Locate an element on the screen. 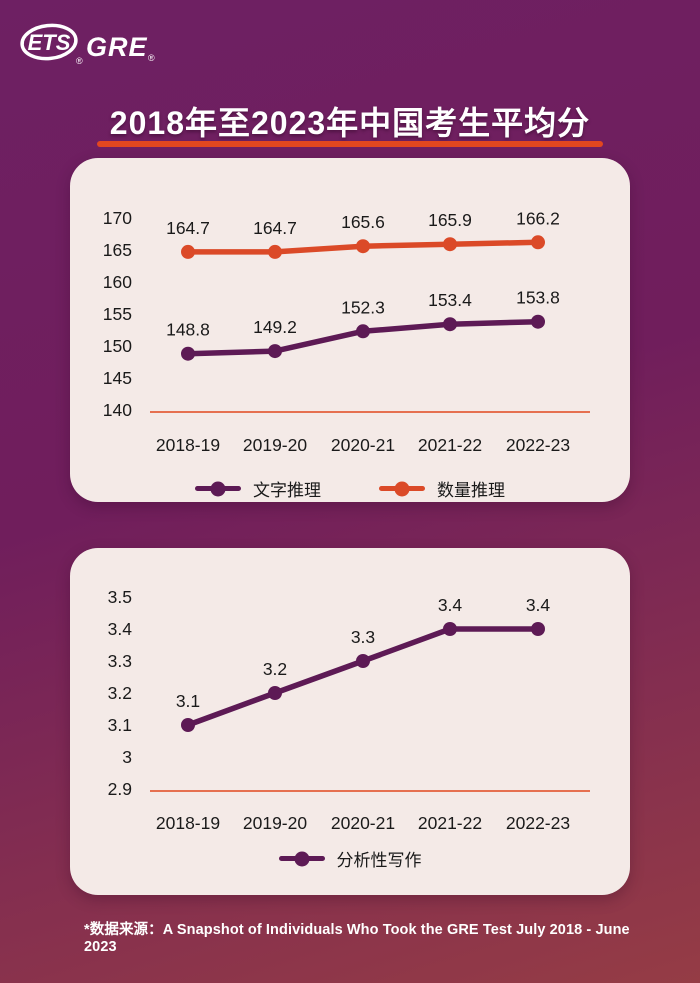 This screenshot has height=983, width=700. data-point-value-label: 152.3 is located at coordinates (363, 307).